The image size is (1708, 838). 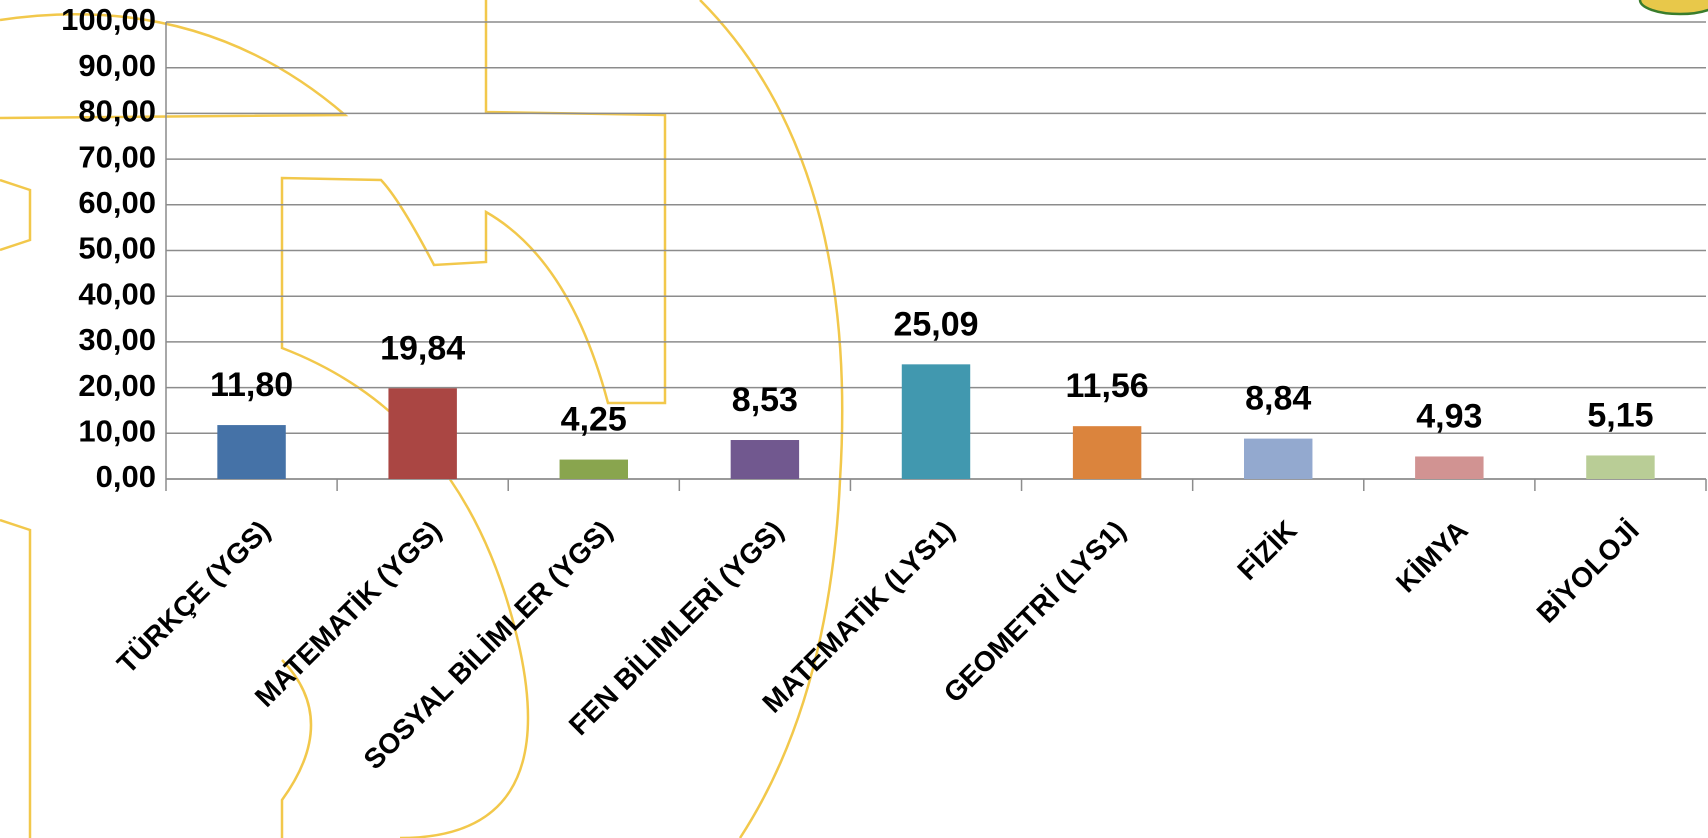 What do you see at coordinates (193, 597) in the screenshot?
I see `x-tick-label: TÜRKÇE (YGS)` at bounding box center [193, 597].